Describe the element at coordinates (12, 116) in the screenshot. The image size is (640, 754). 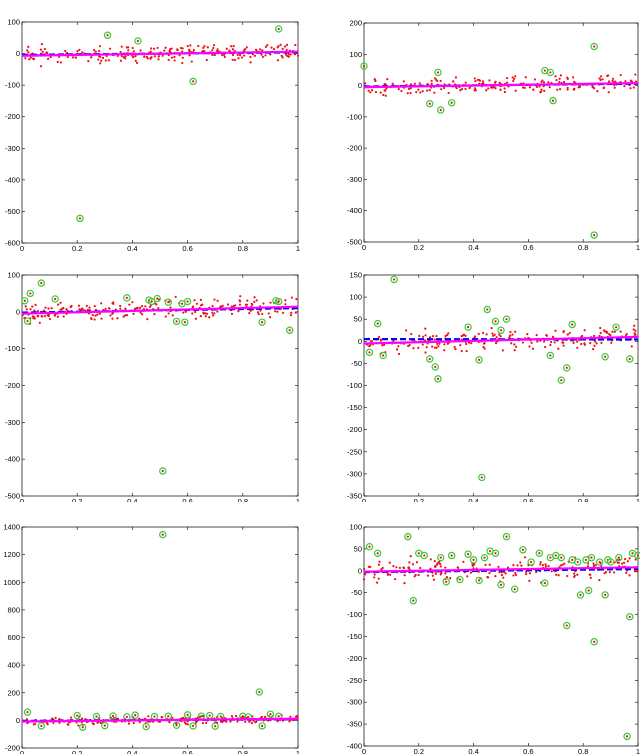
I see `y-tick-label: -200` at that location.